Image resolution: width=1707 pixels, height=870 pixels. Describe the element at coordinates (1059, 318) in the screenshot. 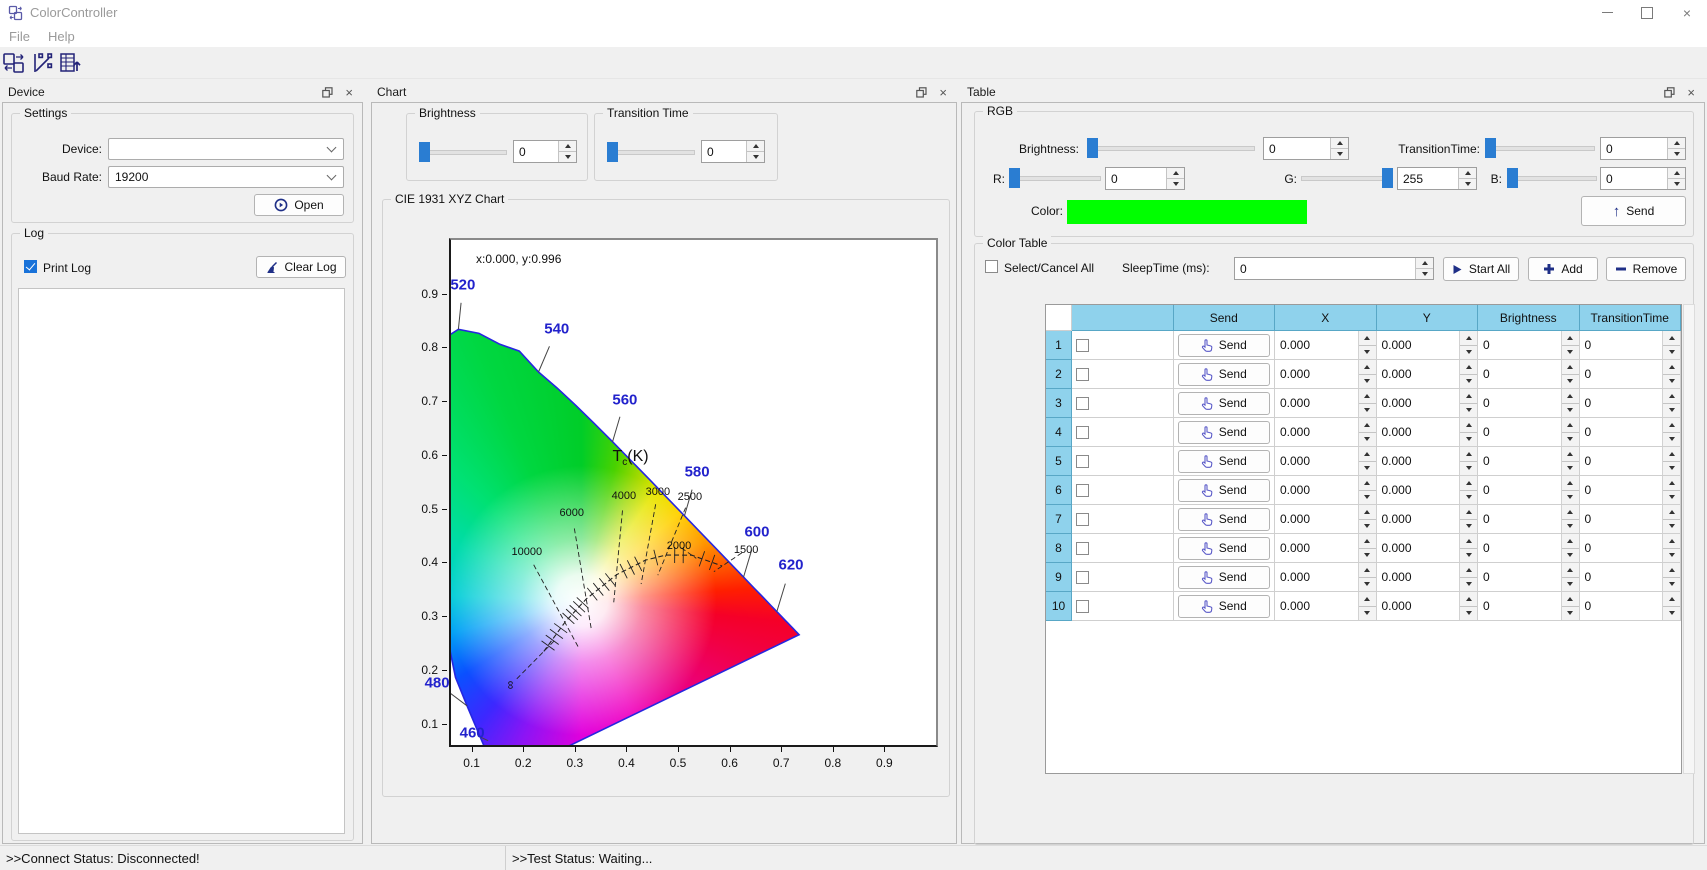

I see `table-corner-cell` at that location.